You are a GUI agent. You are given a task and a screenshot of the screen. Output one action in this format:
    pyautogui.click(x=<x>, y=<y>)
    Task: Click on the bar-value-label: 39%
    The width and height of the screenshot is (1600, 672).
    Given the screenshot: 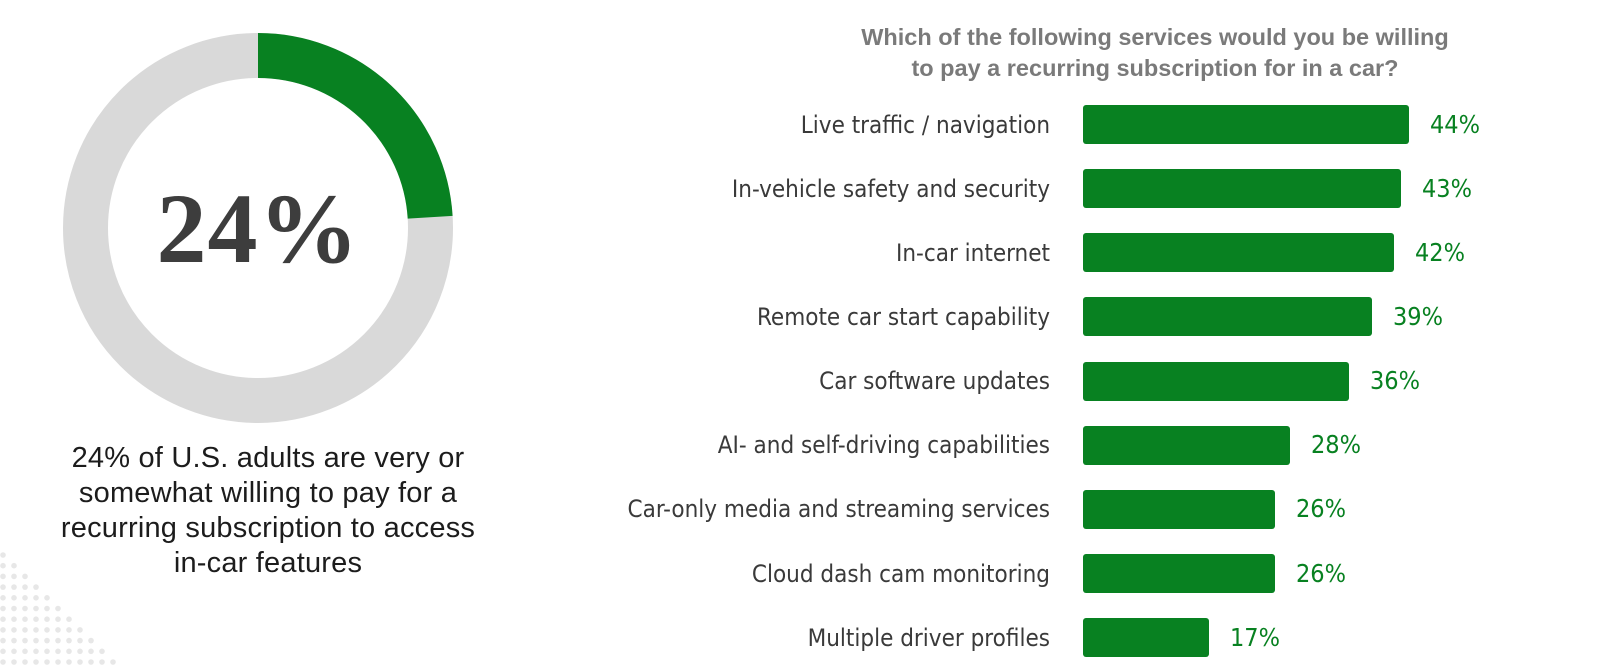 What is the action you would take?
    pyautogui.click(x=1418, y=316)
    